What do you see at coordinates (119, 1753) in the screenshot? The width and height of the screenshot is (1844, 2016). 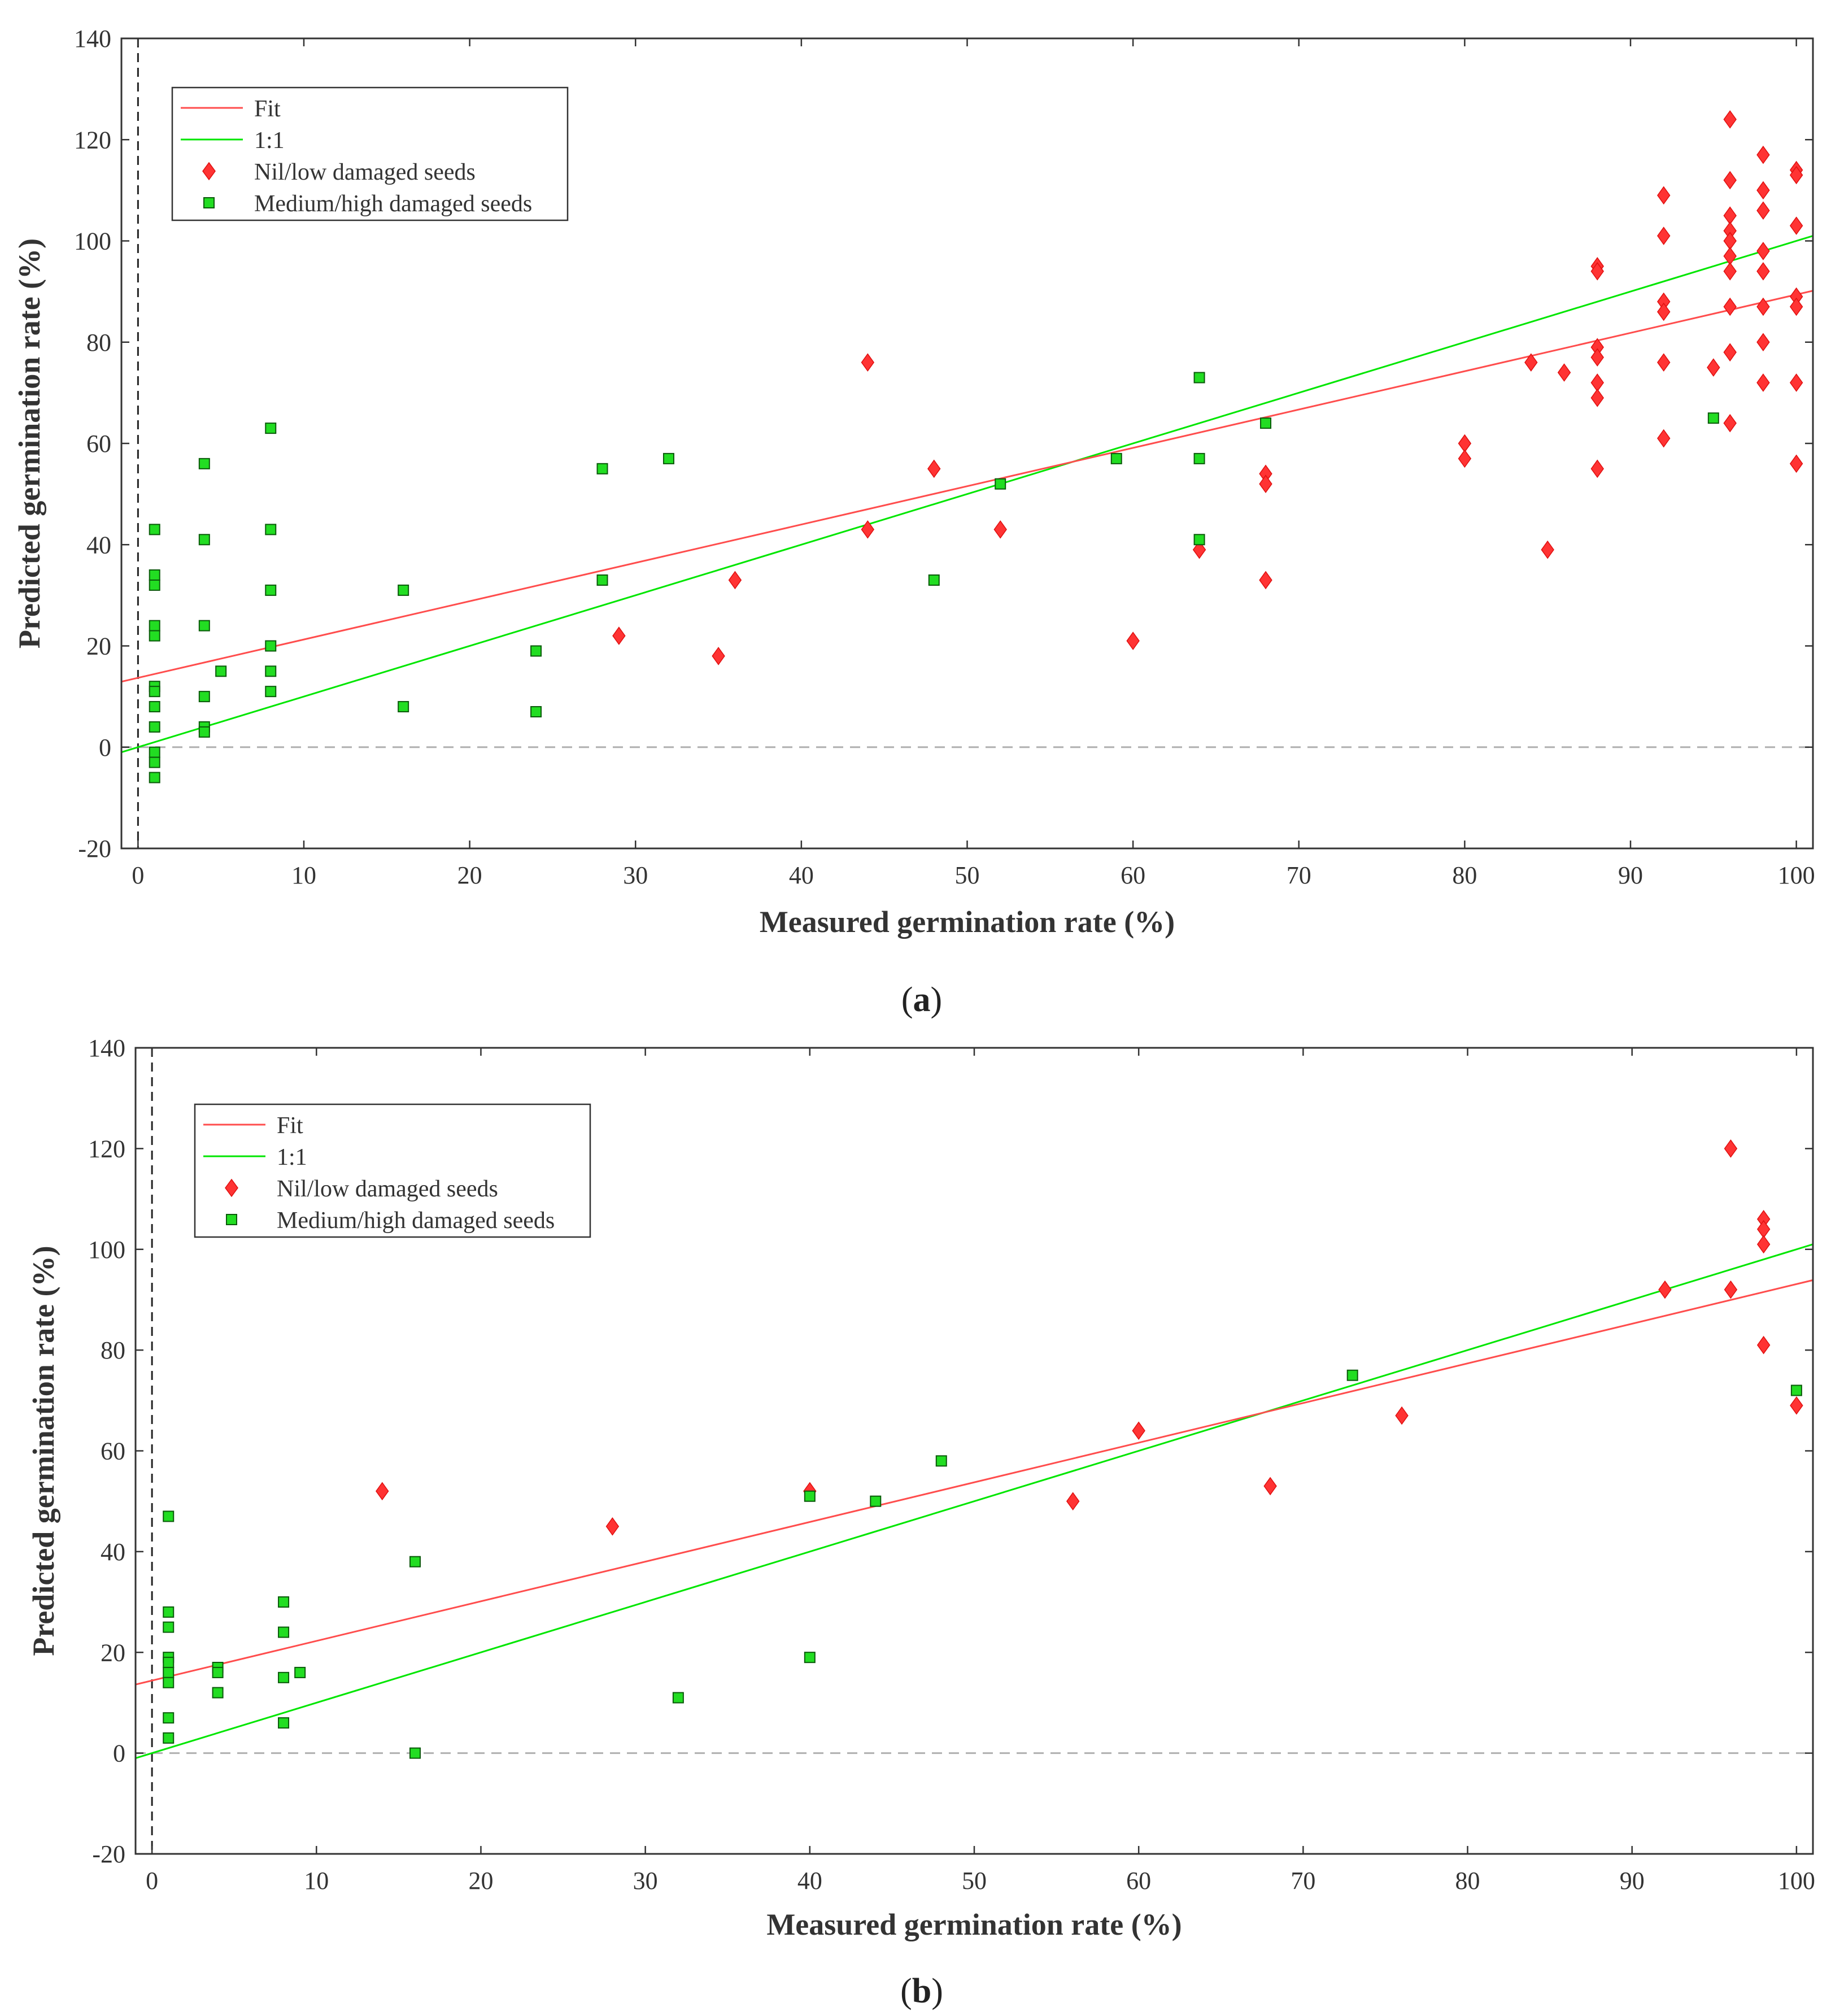 I see `y-tick-label: 0` at bounding box center [119, 1753].